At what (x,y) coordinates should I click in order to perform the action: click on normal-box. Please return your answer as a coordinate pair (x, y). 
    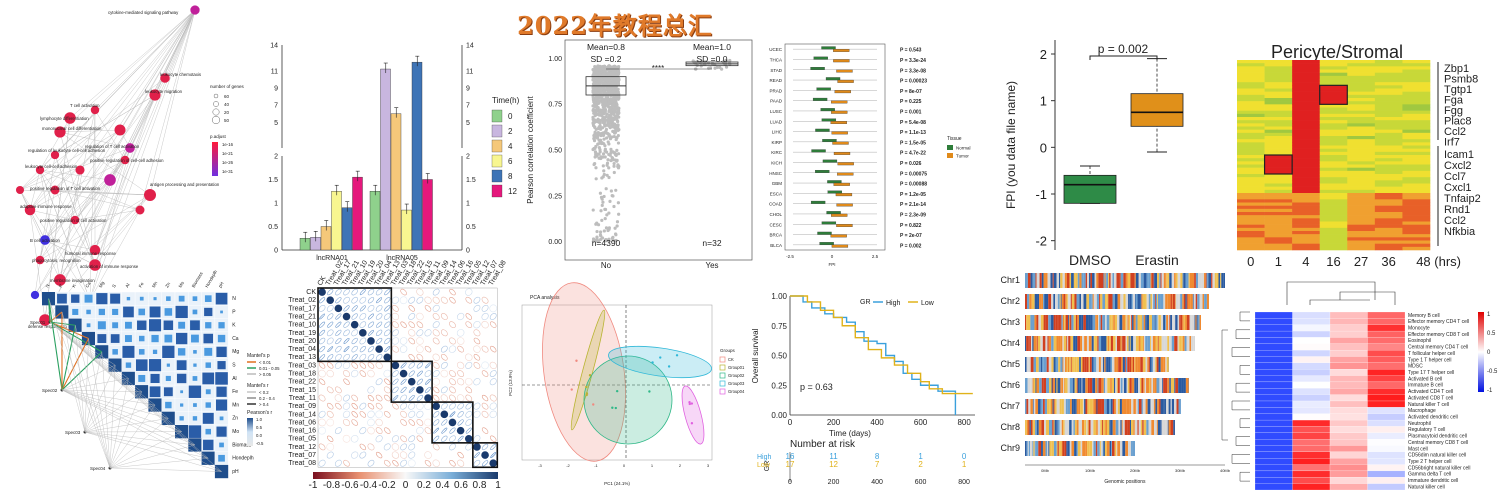
    Looking at the image, I should click on (828, 48).